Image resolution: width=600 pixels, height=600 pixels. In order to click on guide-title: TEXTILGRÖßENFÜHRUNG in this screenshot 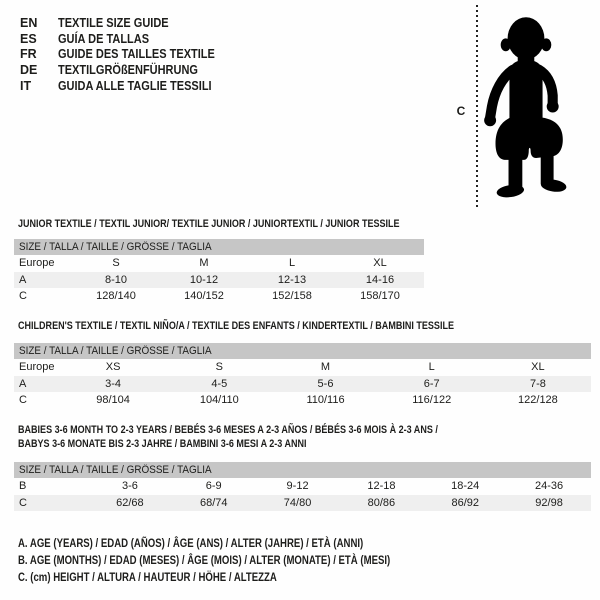, I will do `click(128, 69)`.